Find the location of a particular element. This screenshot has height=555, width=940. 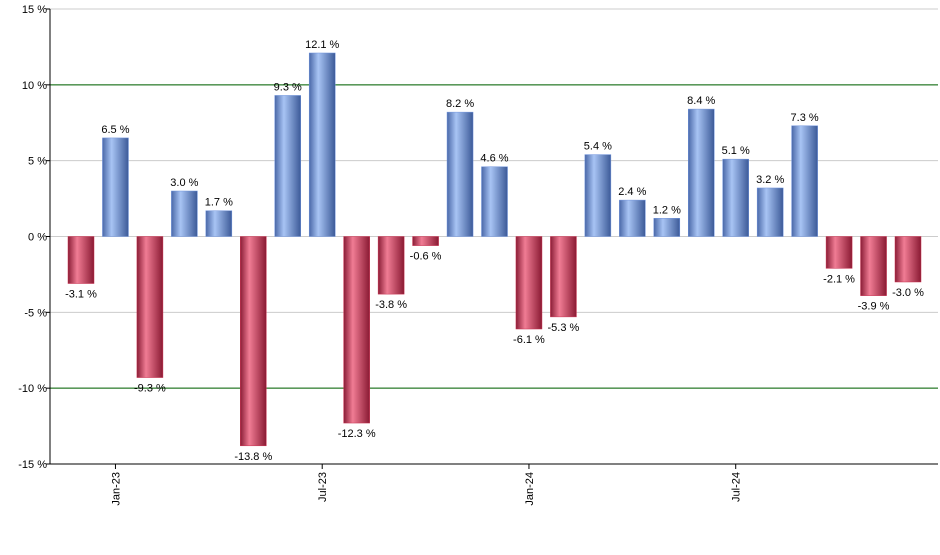

y-tick-label: 15 % is located at coordinates (34, 10).